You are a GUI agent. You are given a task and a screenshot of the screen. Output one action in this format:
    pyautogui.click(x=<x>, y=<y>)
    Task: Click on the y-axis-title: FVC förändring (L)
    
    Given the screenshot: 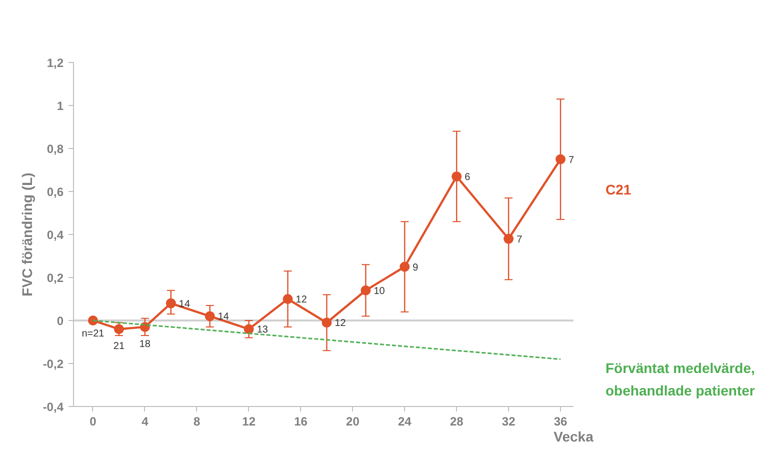 What is the action you would take?
    pyautogui.click(x=26, y=234)
    